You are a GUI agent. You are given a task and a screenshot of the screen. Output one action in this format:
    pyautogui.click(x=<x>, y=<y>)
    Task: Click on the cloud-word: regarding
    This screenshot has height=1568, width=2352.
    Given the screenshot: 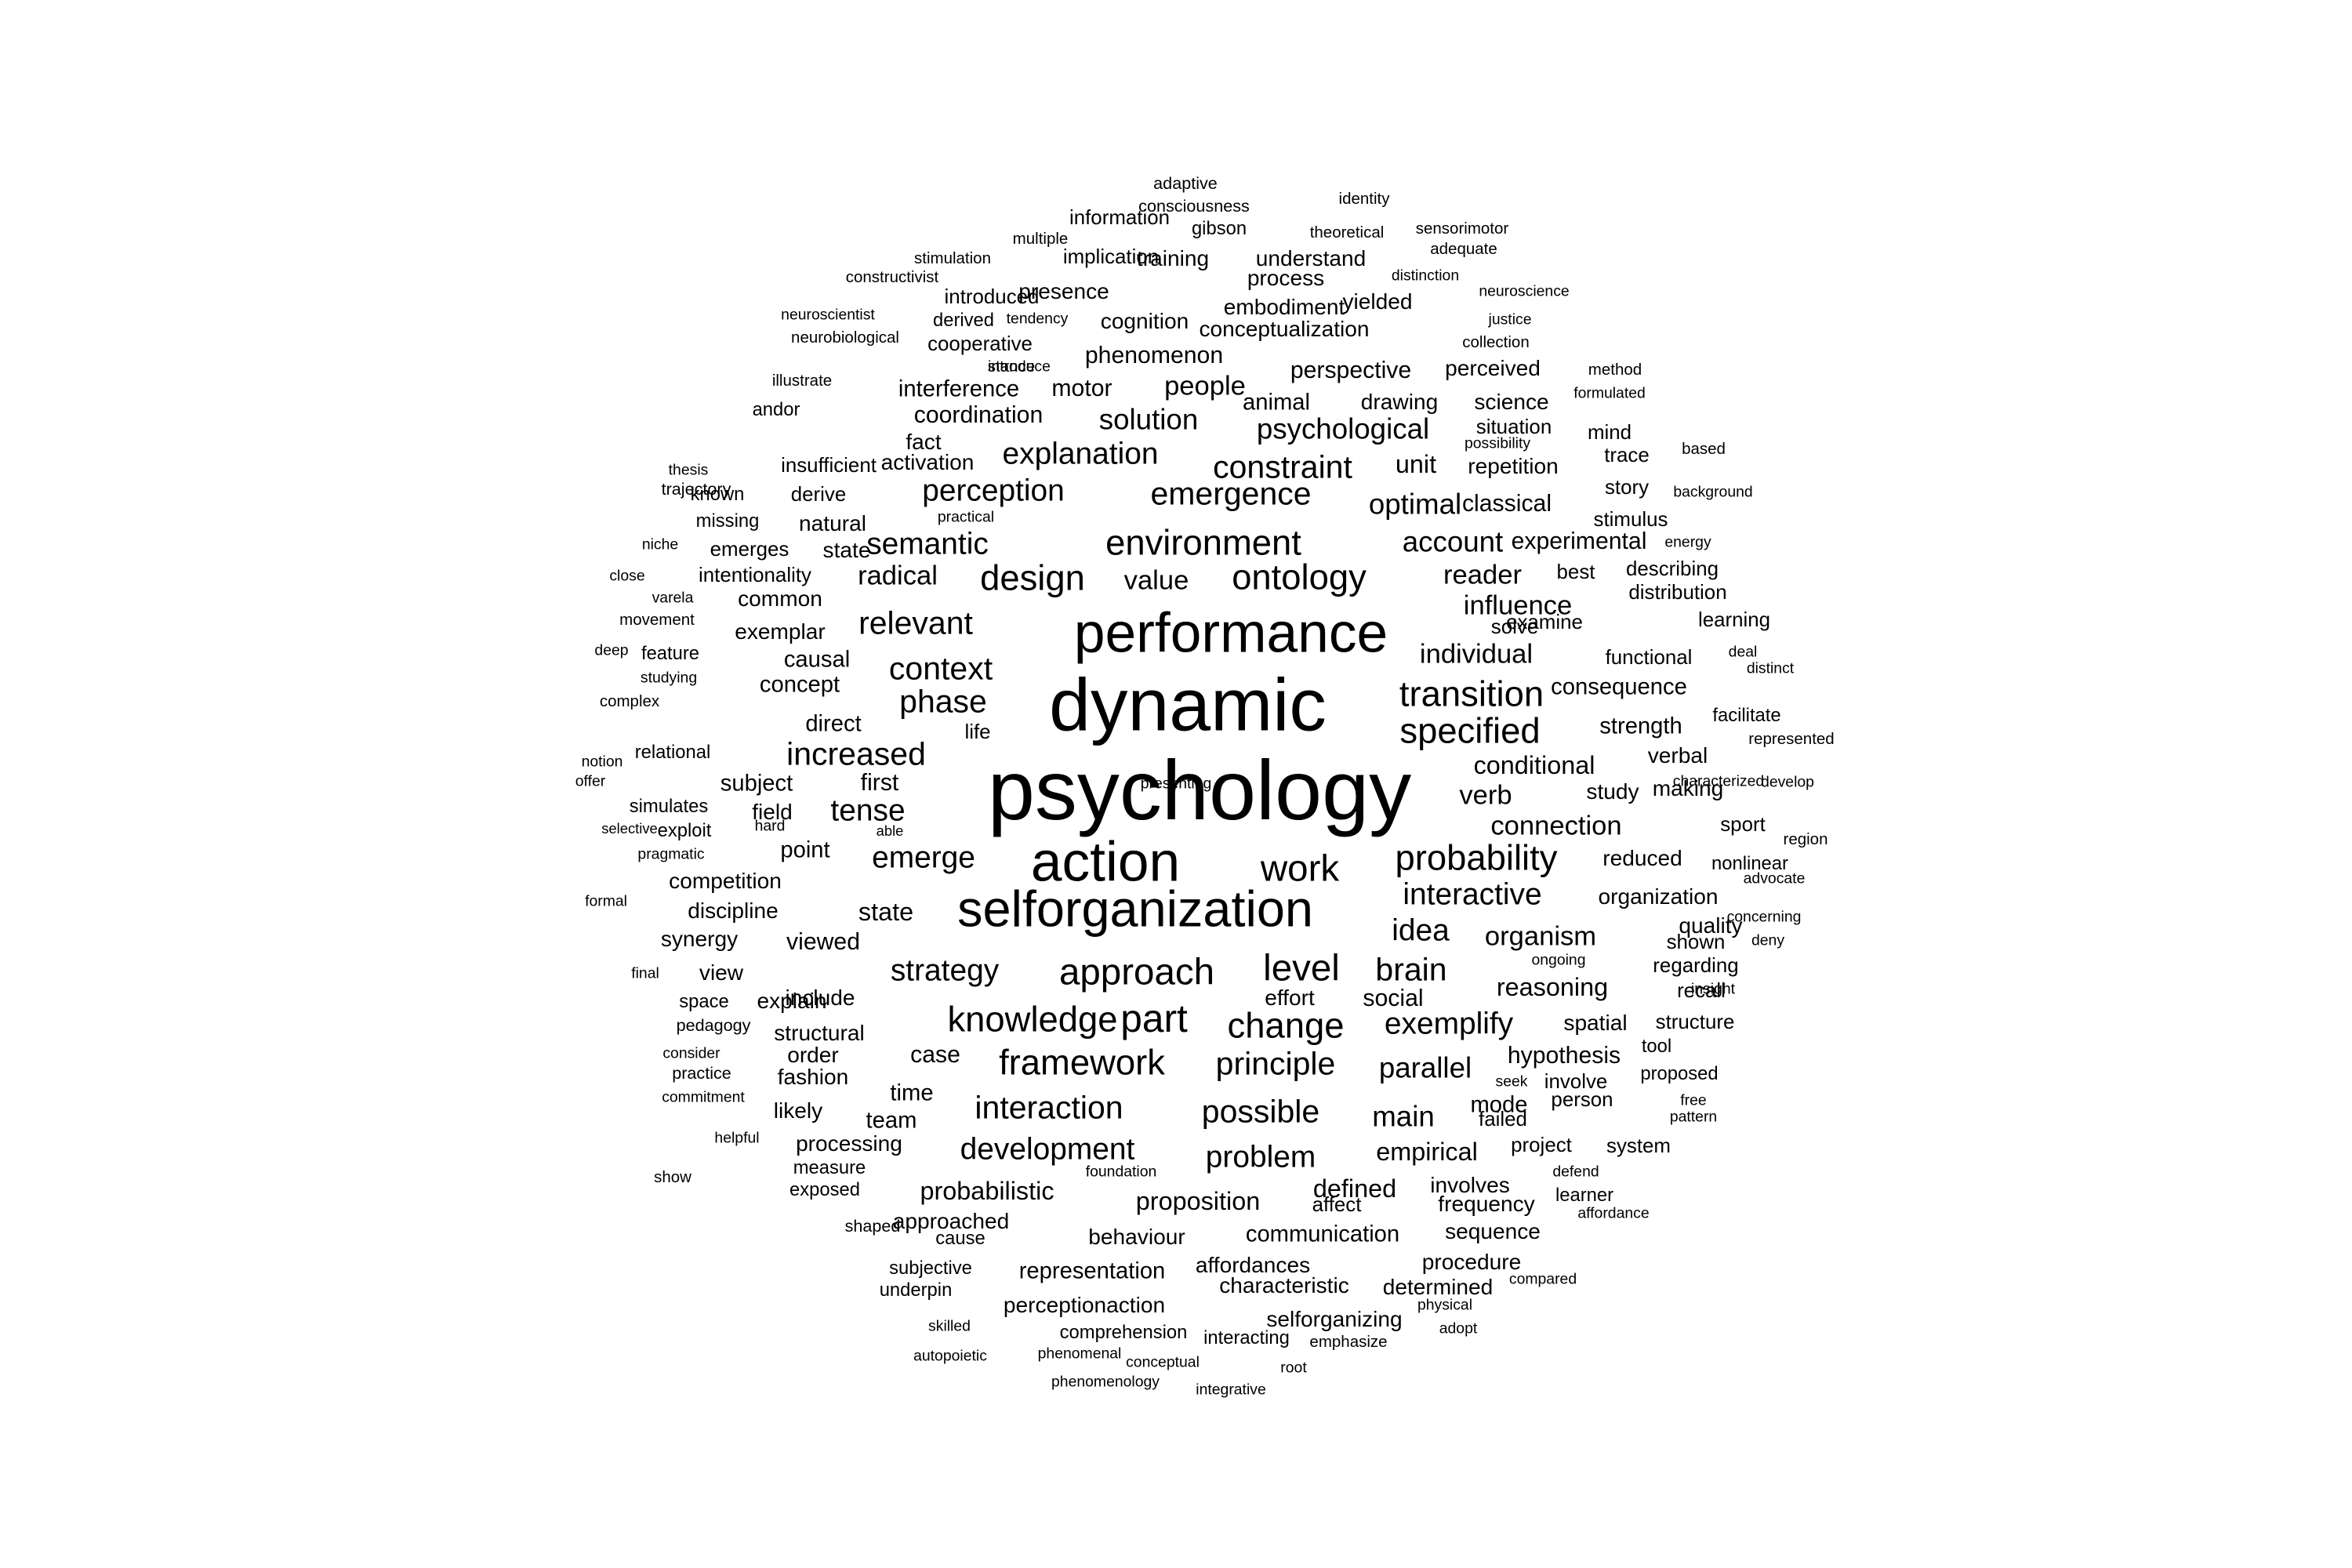 What is the action you would take?
    pyautogui.click(x=1696, y=966)
    